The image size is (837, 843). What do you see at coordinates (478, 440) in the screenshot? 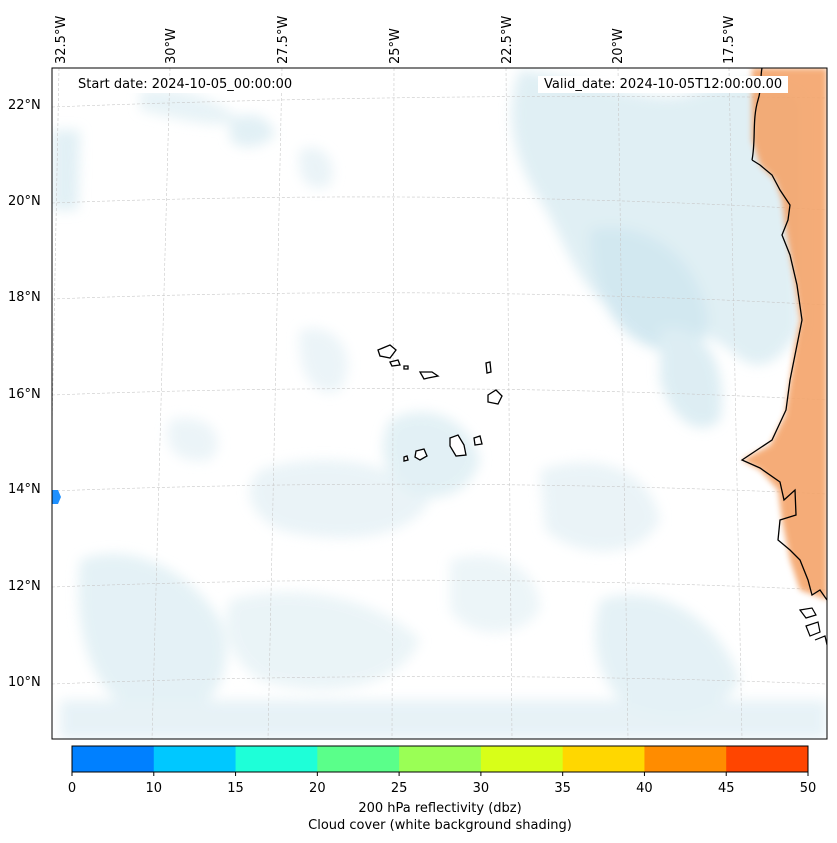
I see `island-maio` at bounding box center [478, 440].